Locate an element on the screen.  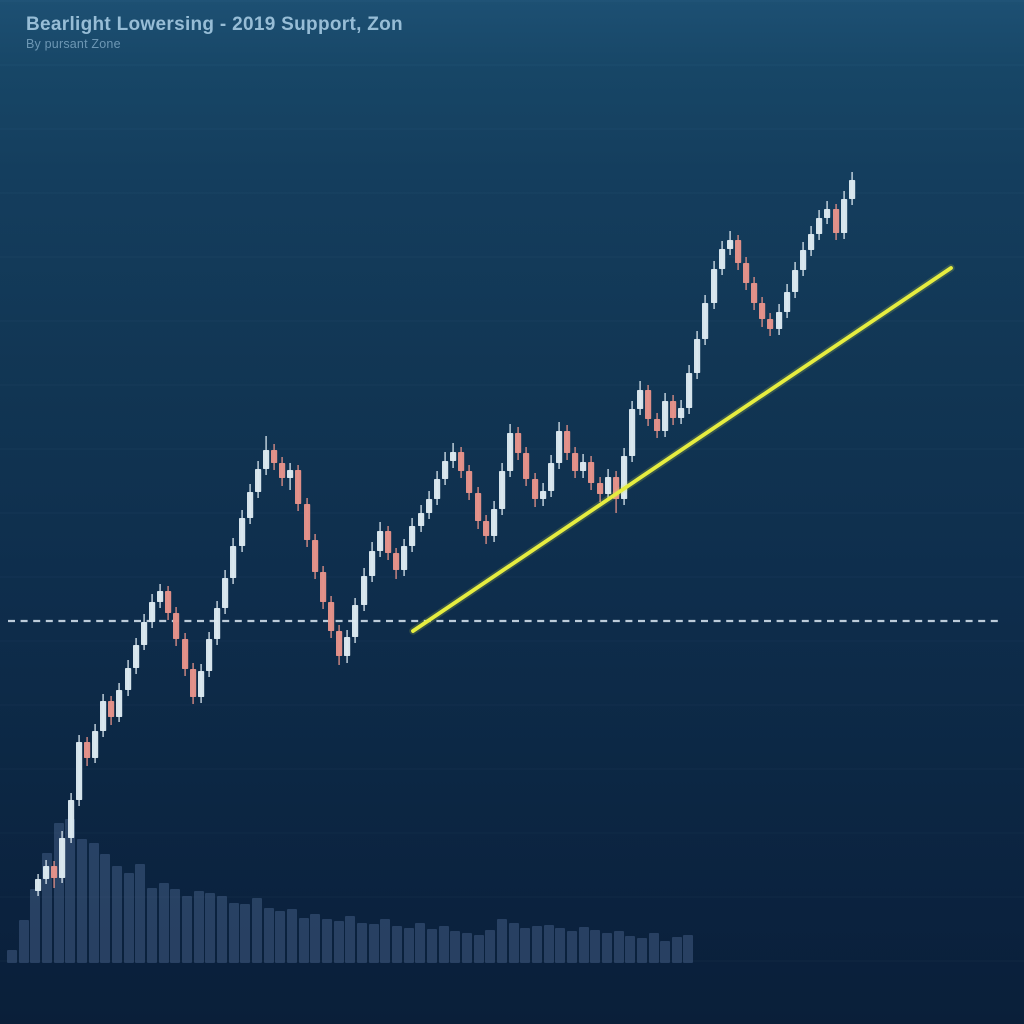
volume-bars is located at coordinates (350, 891).